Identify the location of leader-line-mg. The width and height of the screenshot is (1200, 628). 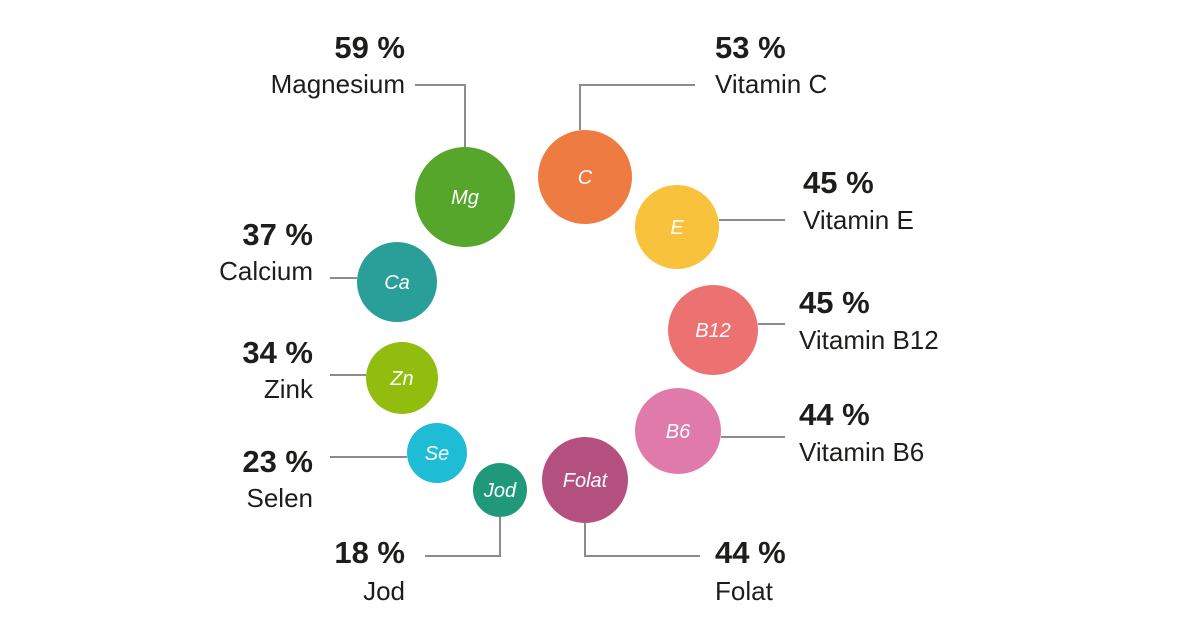
(440, 115).